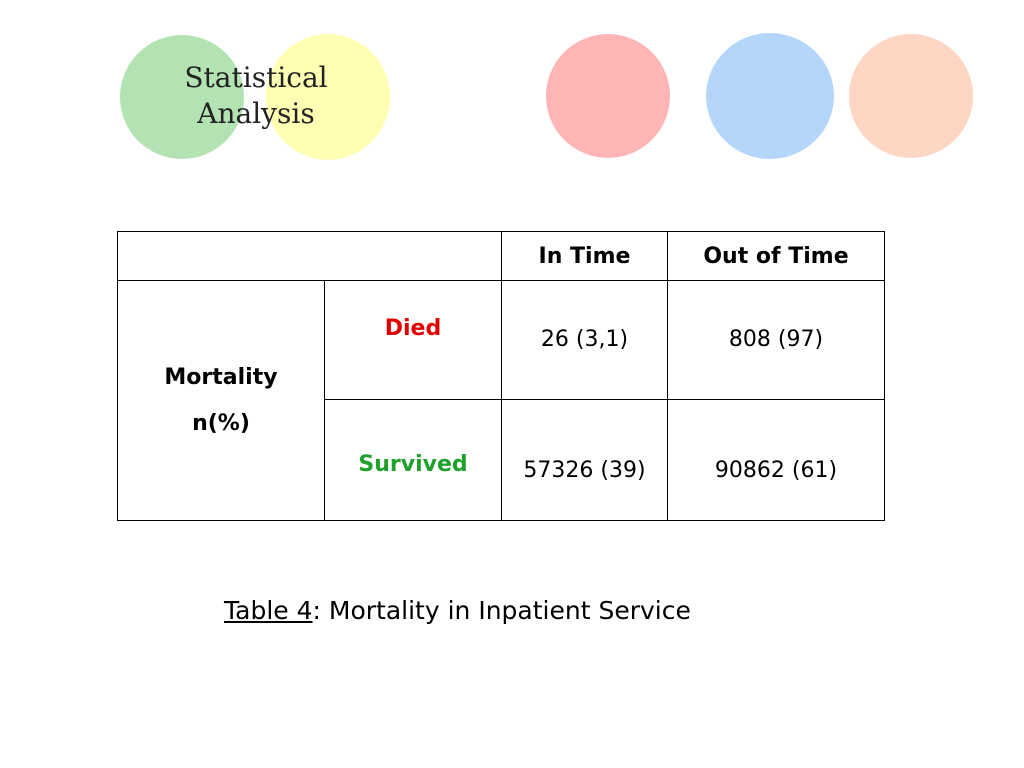 The width and height of the screenshot is (1024, 768). I want to click on table-corner-cell, so click(309, 256).